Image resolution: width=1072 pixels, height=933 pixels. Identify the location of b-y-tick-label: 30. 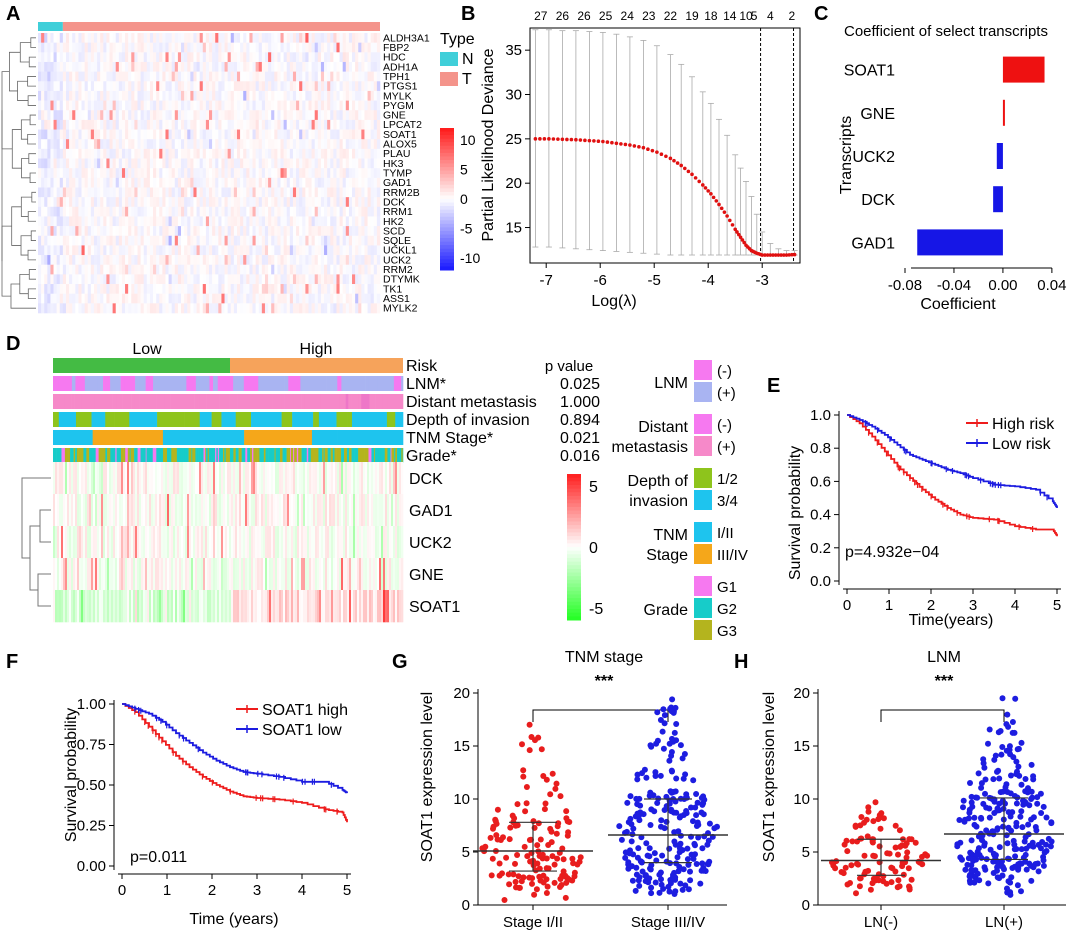
(513, 95).